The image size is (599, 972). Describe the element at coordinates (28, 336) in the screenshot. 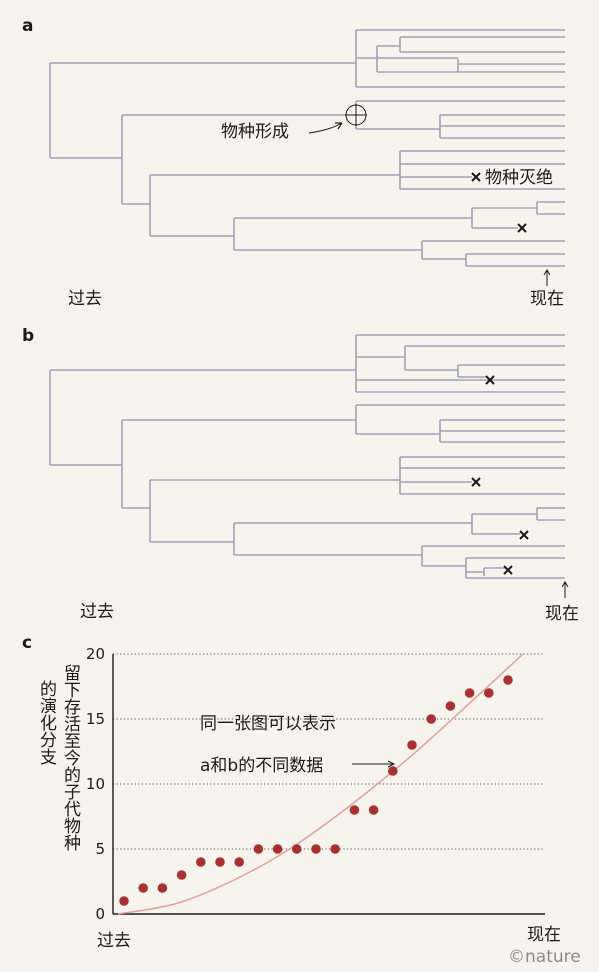

I see `panel-b-label: b` at that location.